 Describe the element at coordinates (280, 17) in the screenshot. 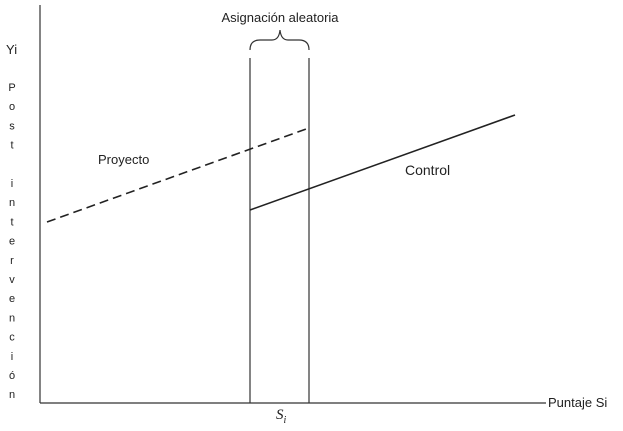

I see `title: Asignación aleatoria` at that location.